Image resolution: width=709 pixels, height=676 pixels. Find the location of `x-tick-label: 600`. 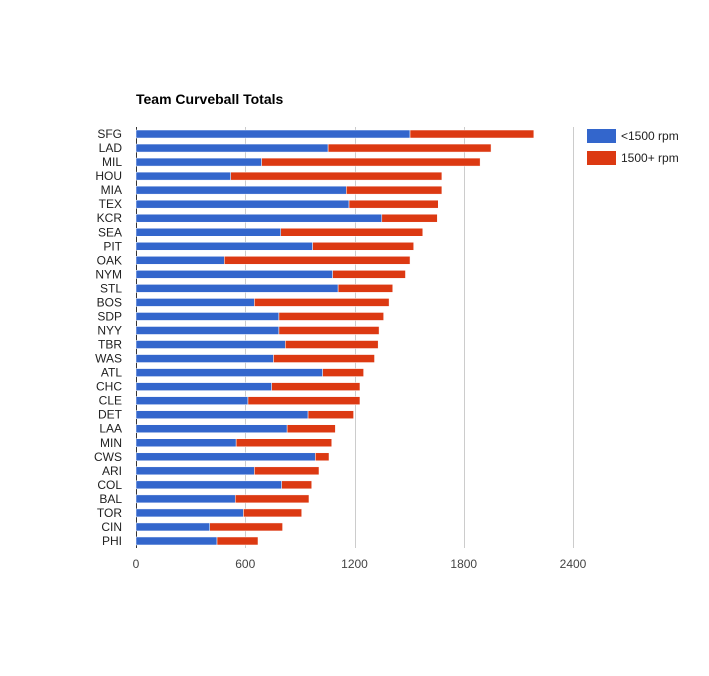

x-tick-label: 600 is located at coordinates (245, 564).